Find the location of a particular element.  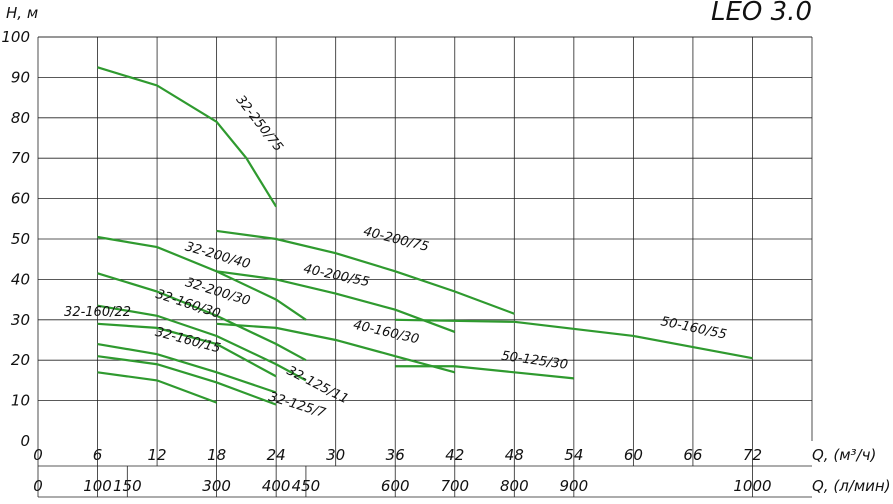

y-tick-label: 60 is located at coordinates (20, 199).